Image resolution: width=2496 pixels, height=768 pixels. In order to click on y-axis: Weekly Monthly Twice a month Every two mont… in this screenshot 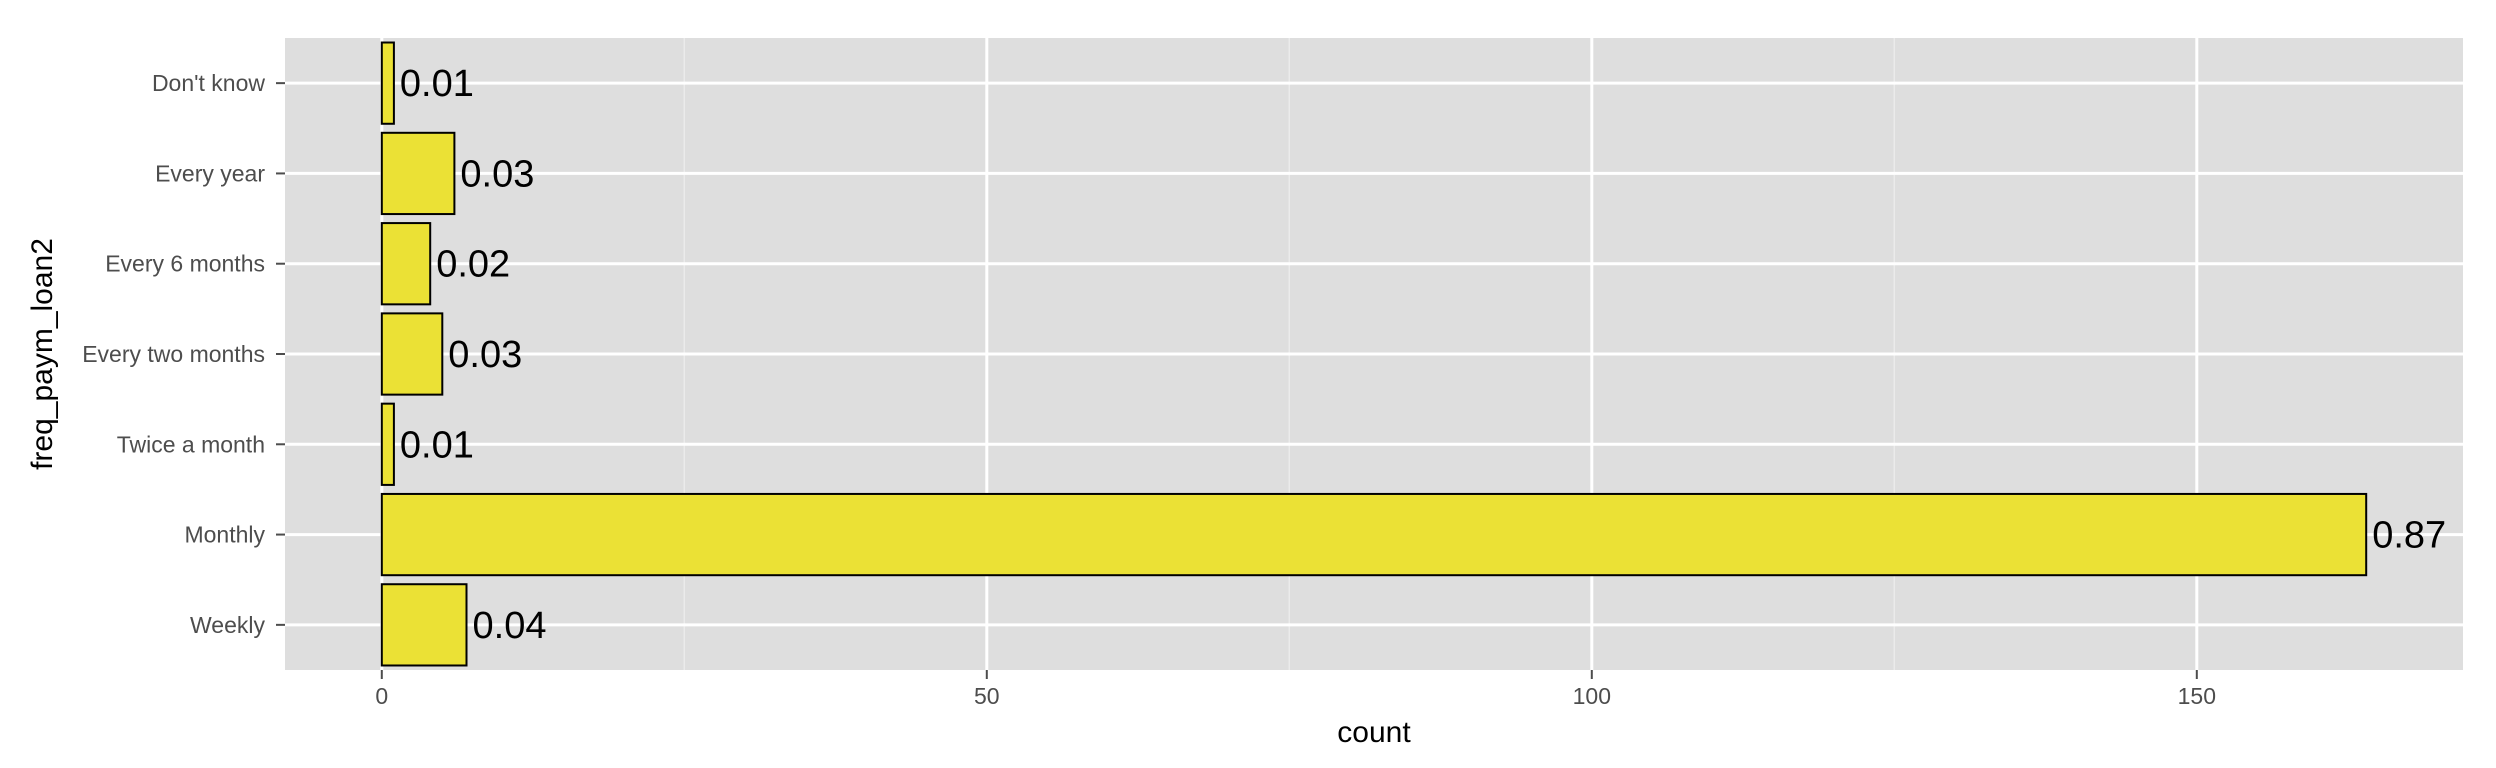, I will do `click(183, 354)`.